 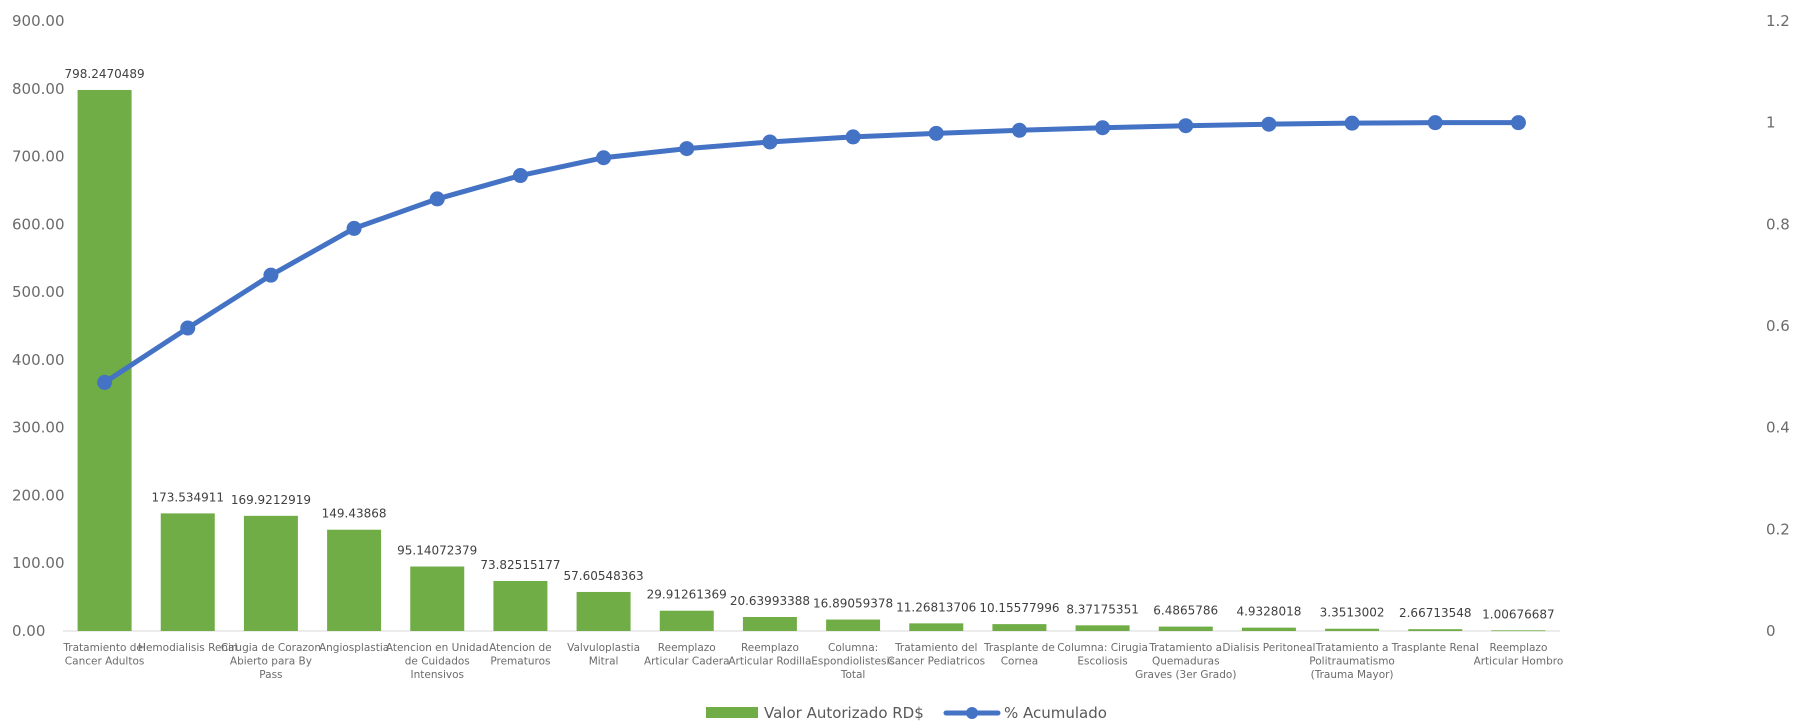 I want to click on legend-swatch-bars, so click(x=732, y=712).